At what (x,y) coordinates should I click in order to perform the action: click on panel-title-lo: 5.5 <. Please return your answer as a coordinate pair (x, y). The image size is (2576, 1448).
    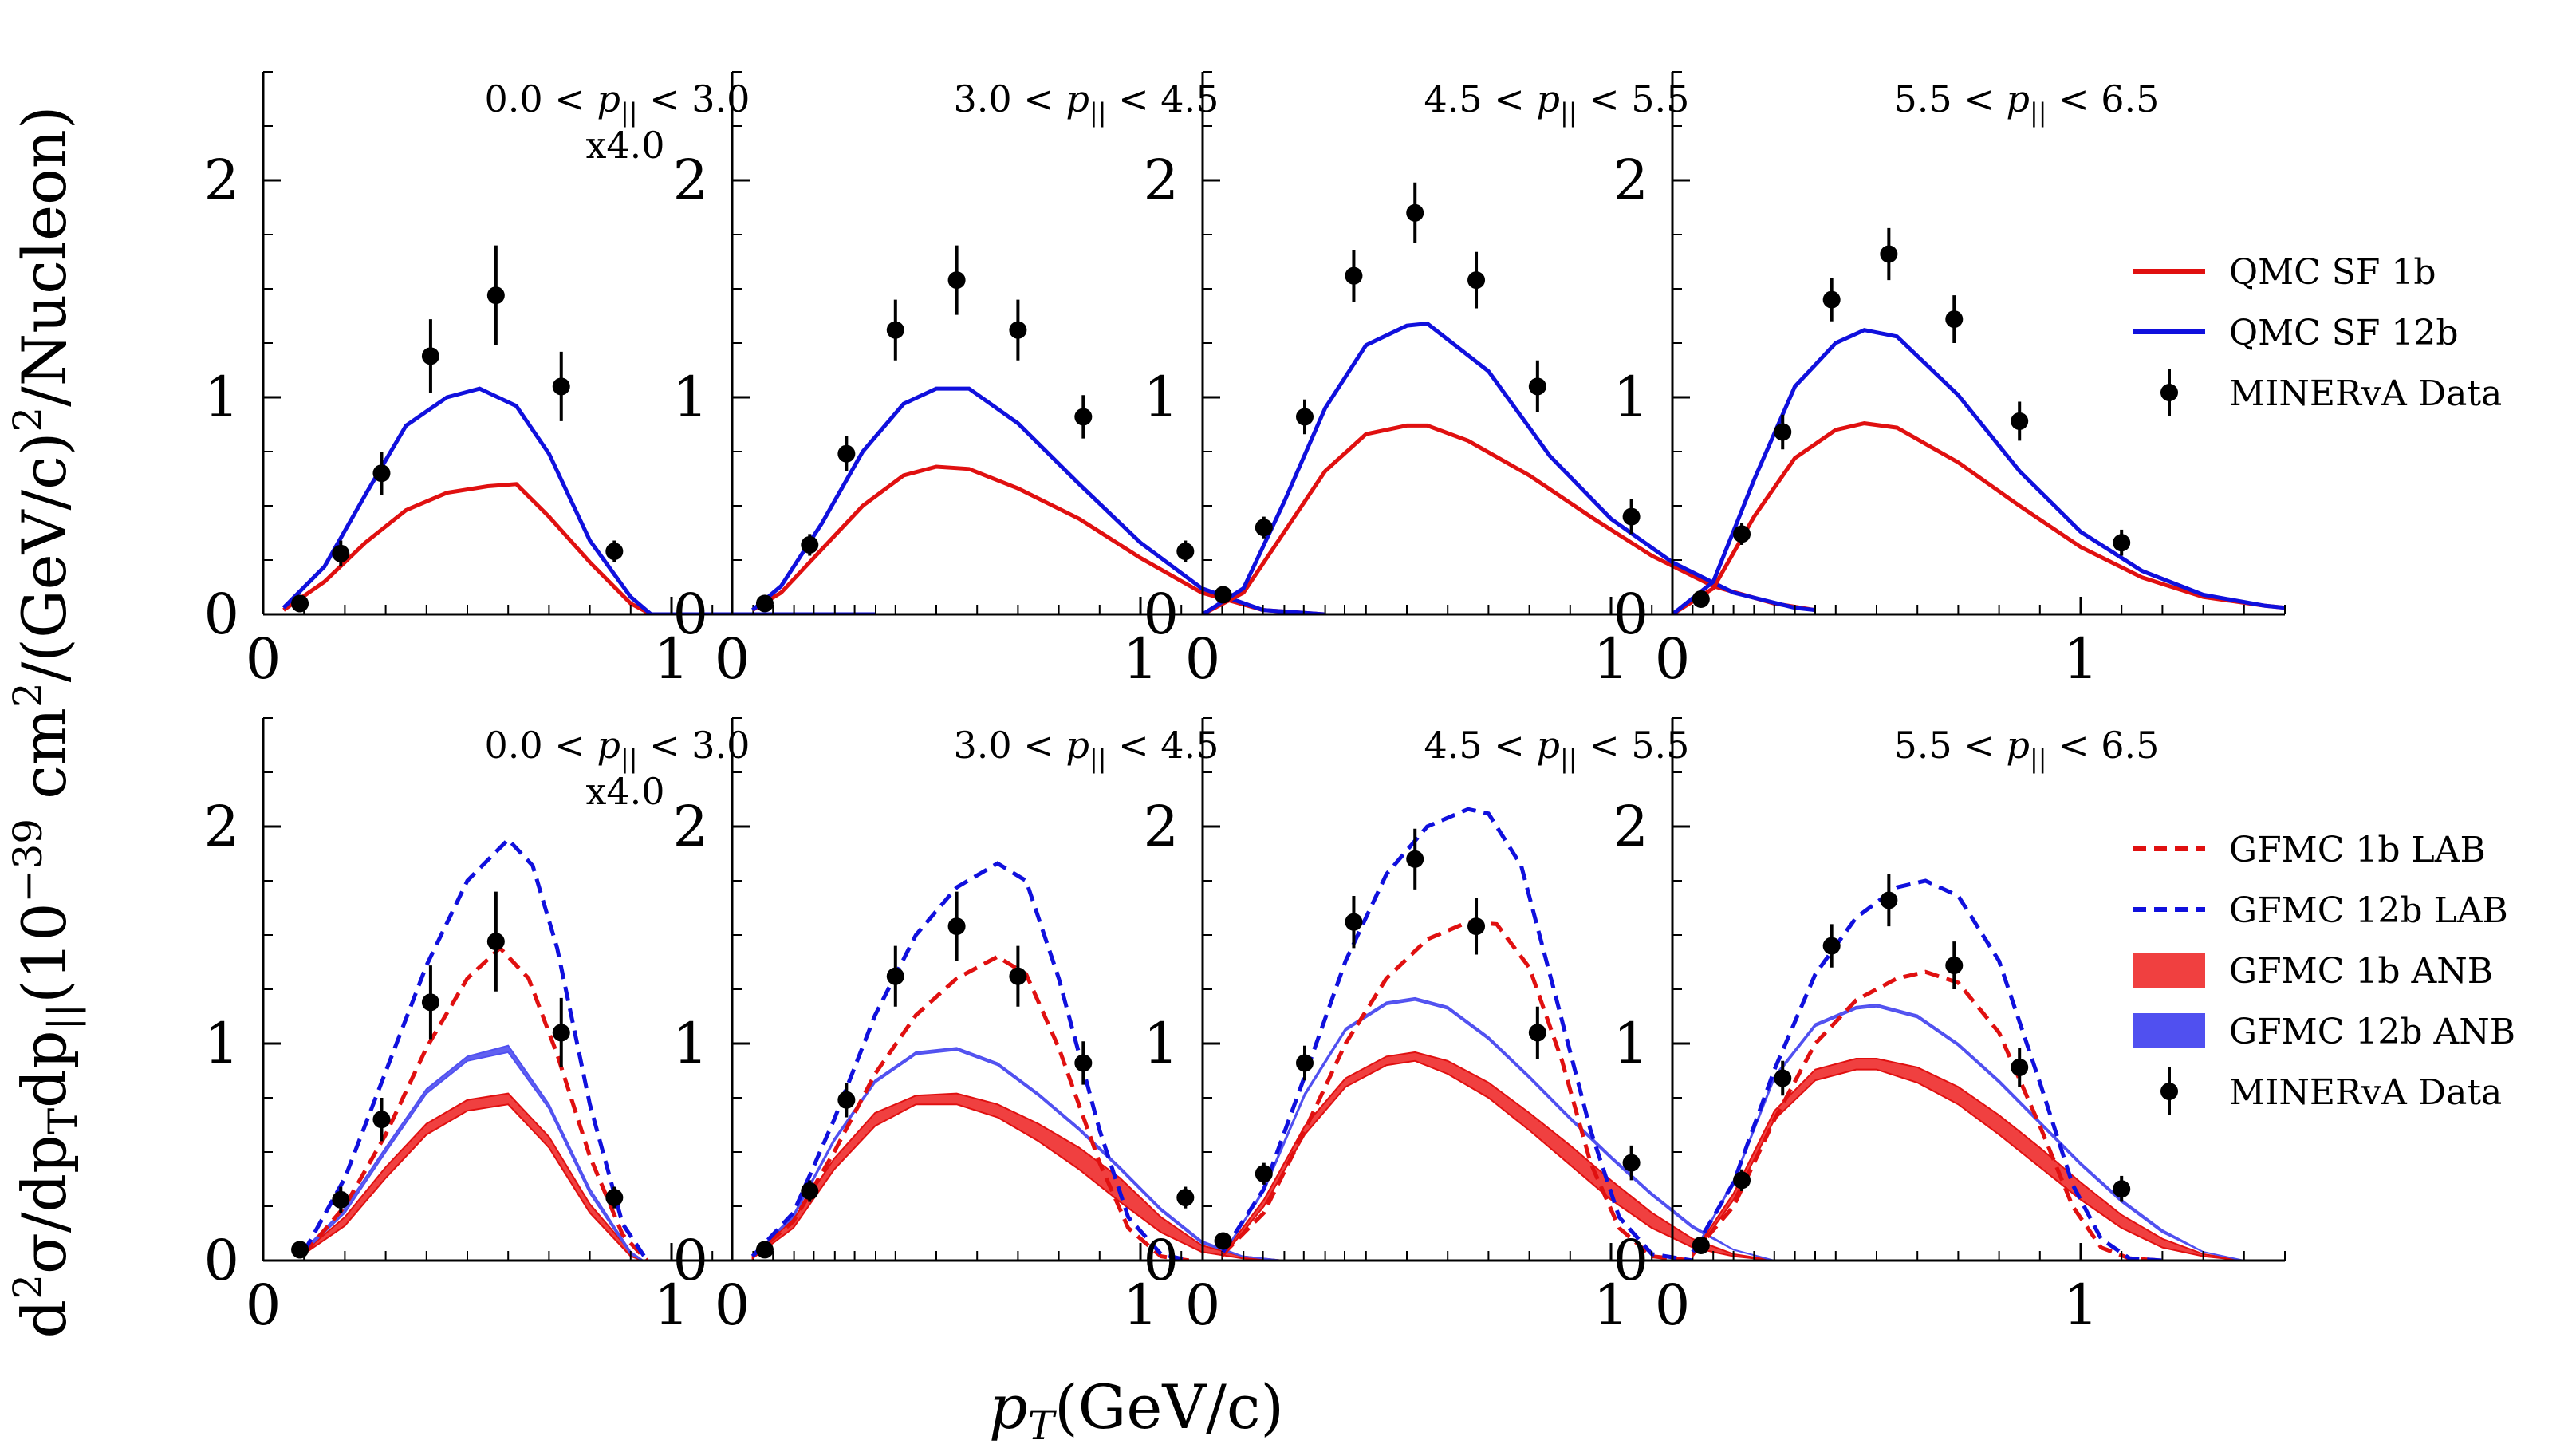
    Looking at the image, I should click on (1950, 99).